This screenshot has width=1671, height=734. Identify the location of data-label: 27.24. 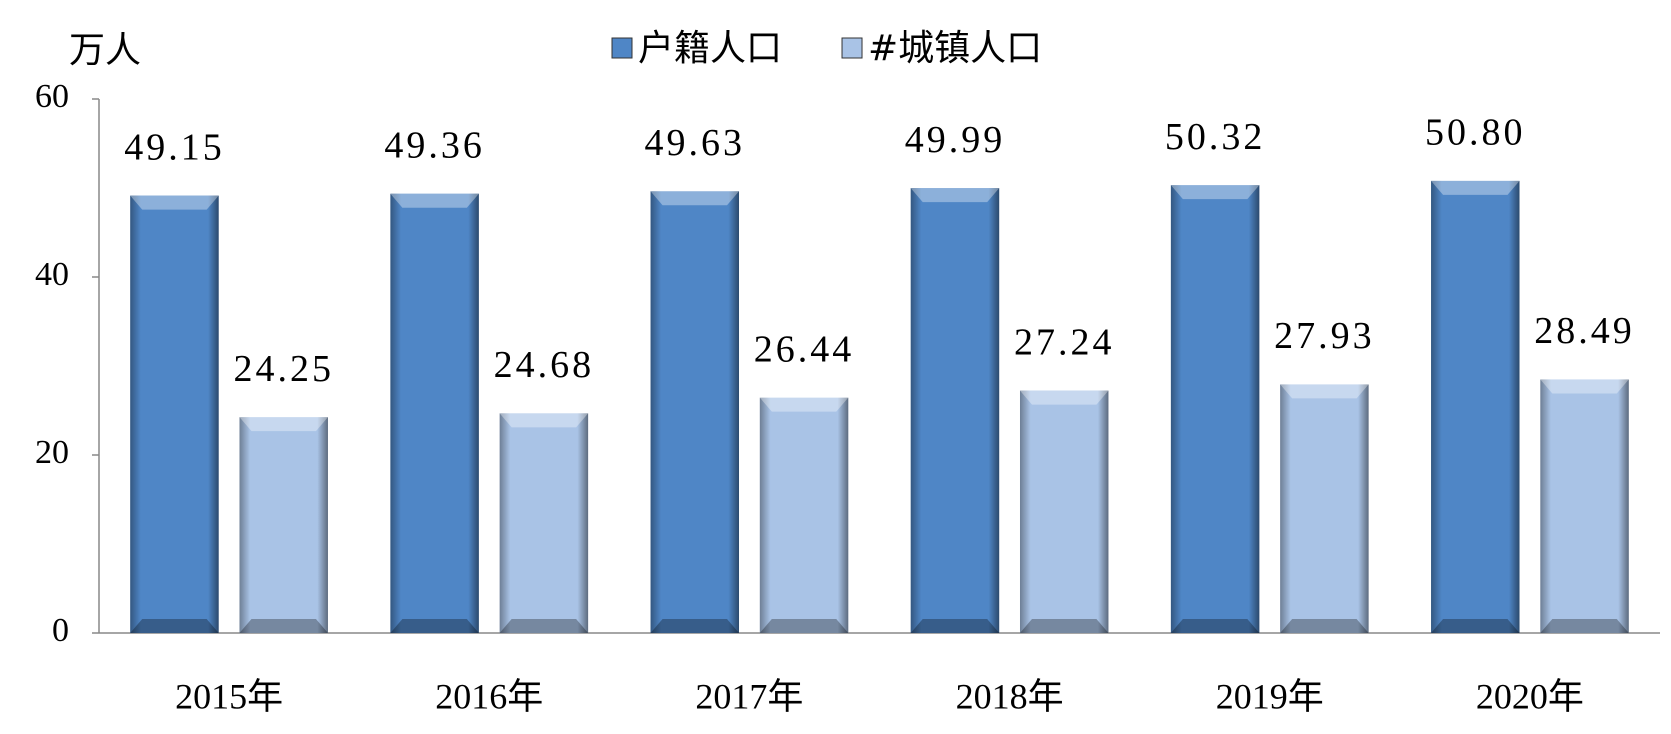
(1064, 342).